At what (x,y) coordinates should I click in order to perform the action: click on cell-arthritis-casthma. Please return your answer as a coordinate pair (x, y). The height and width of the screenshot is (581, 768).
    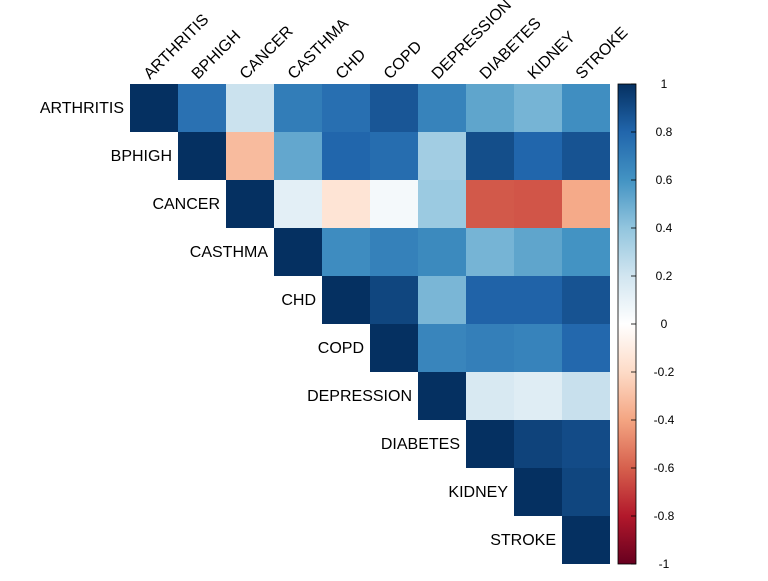
    Looking at the image, I should click on (298, 108).